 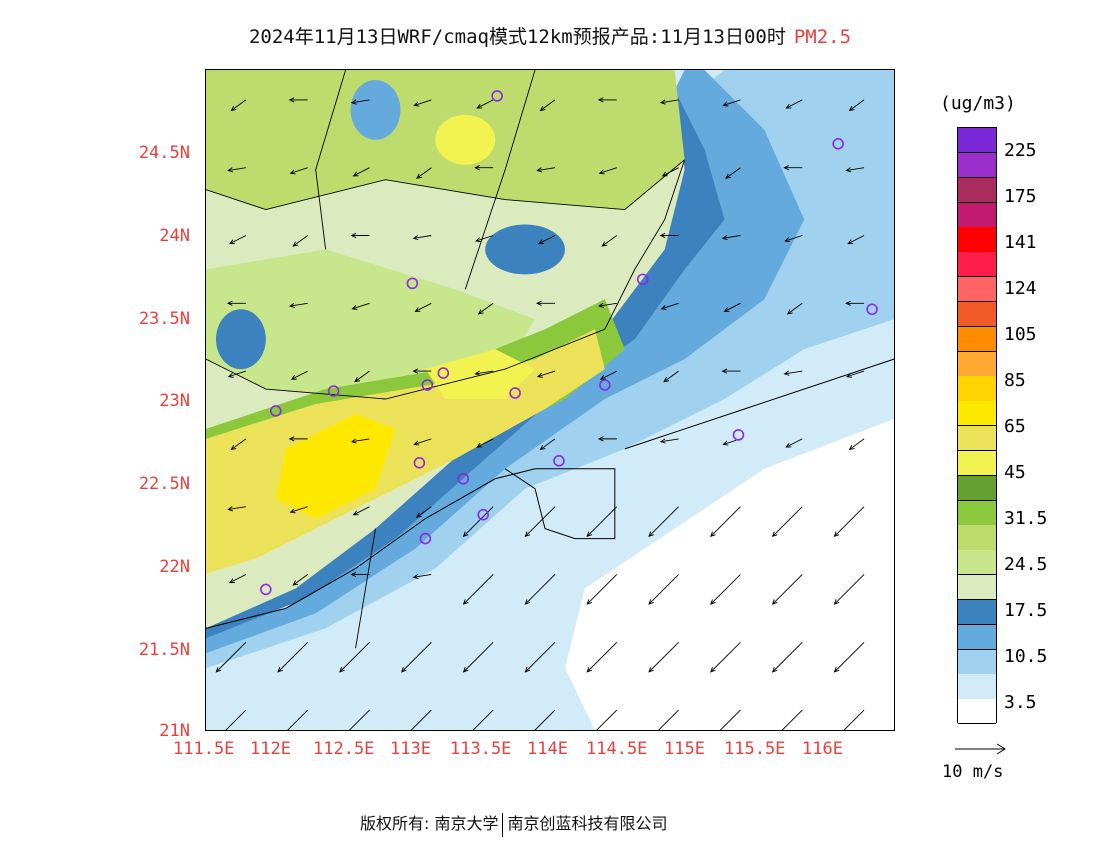 What do you see at coordinates (344, 749) in the screenshot?
I see `lon-label-112.5: 112.5E` at bounding box center [344, 749].